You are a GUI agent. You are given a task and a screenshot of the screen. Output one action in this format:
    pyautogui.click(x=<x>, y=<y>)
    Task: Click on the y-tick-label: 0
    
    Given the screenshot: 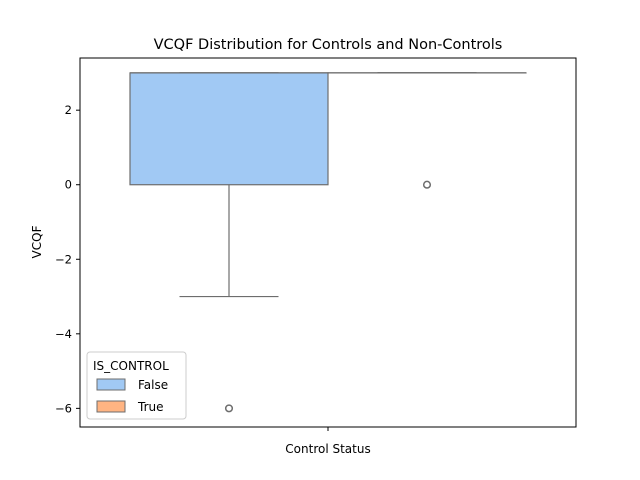 What is the action you would take?
    pyautogui.click(x=68, y=185)
    